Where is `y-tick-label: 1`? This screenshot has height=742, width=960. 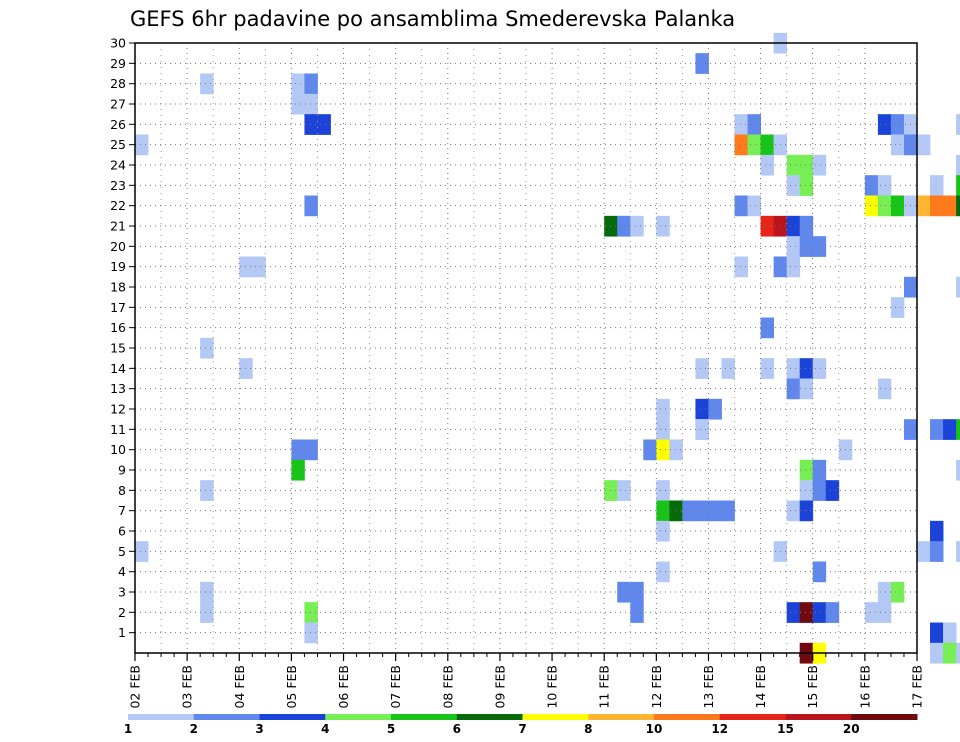
y-tick-label: 1 is located at coordinates (122, 632).